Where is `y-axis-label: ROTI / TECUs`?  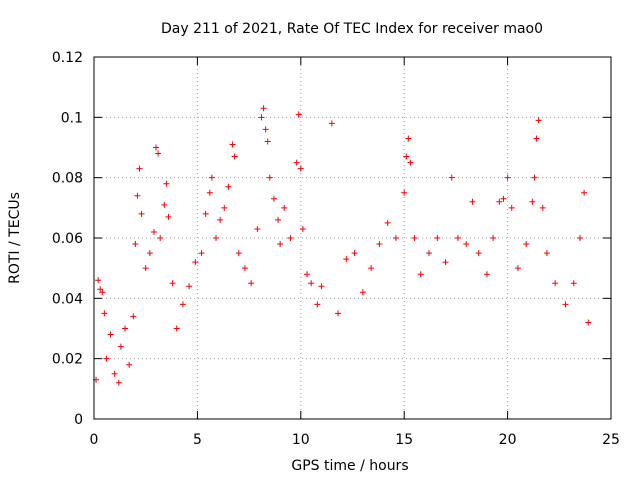
y-axis-label: ROTI / TECUs is located at coordinates (15, 238).